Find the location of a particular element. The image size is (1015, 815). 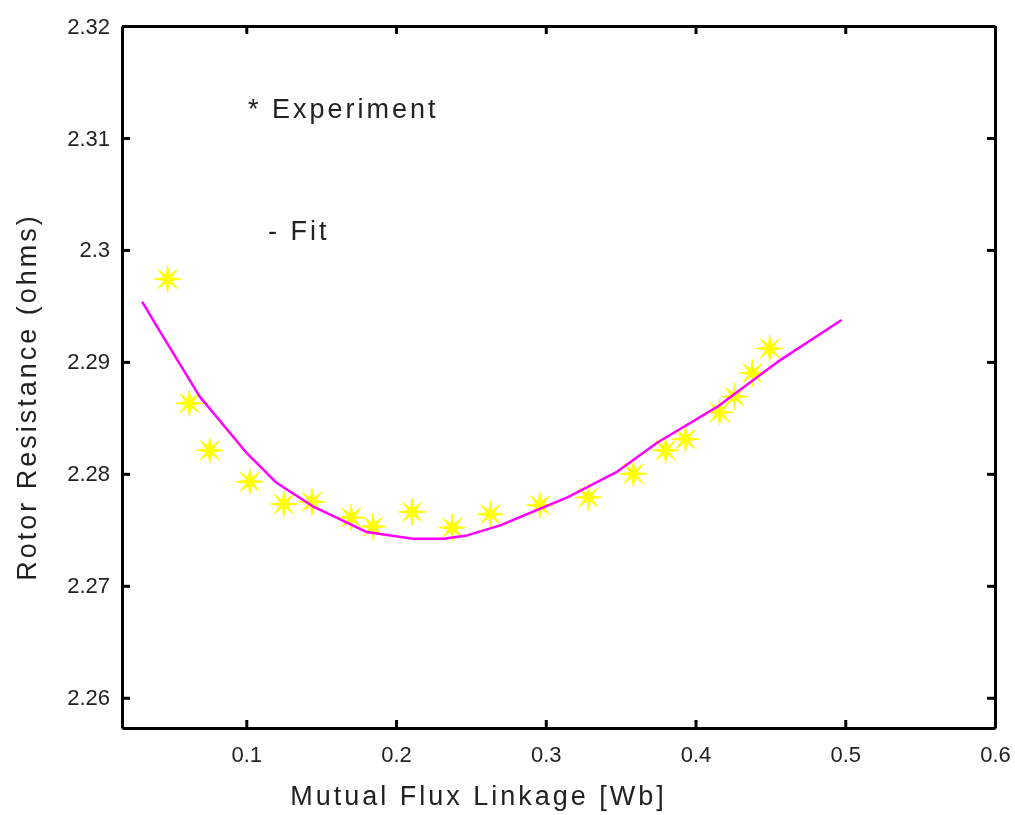

annotation: - Fit is located at coordinates (299, 231).